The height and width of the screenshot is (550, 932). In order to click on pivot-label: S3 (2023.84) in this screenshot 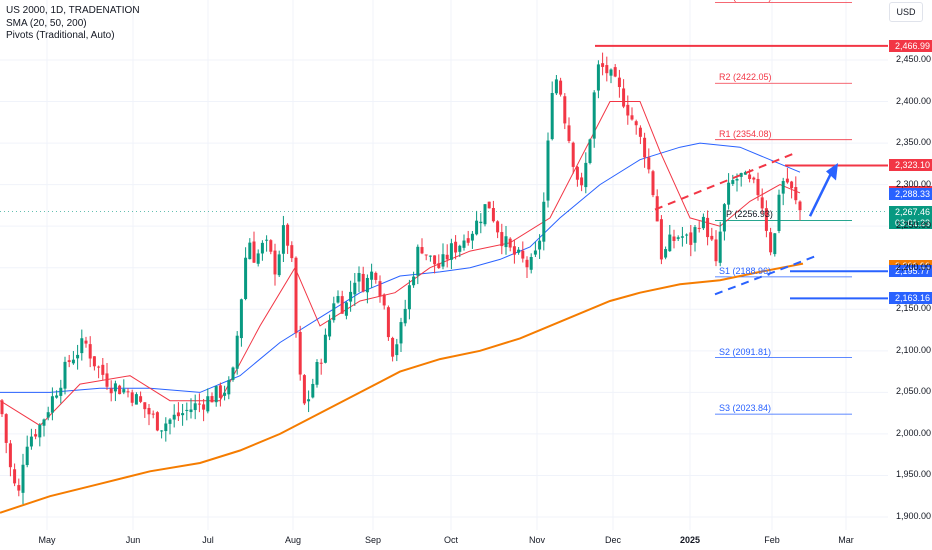, I will do `click(745, 408)`.